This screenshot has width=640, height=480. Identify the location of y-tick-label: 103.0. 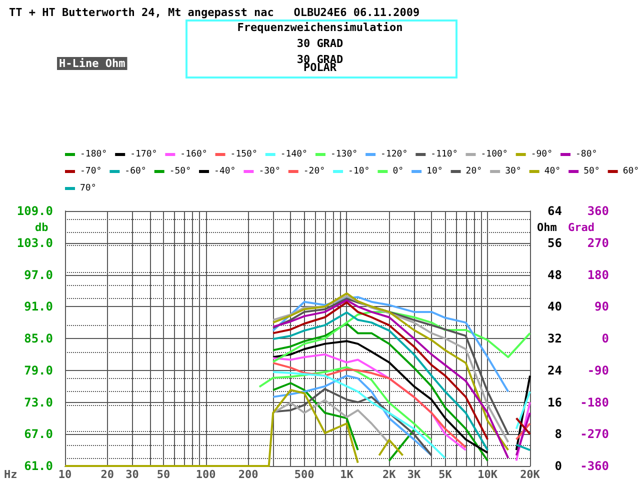
(34, 243).